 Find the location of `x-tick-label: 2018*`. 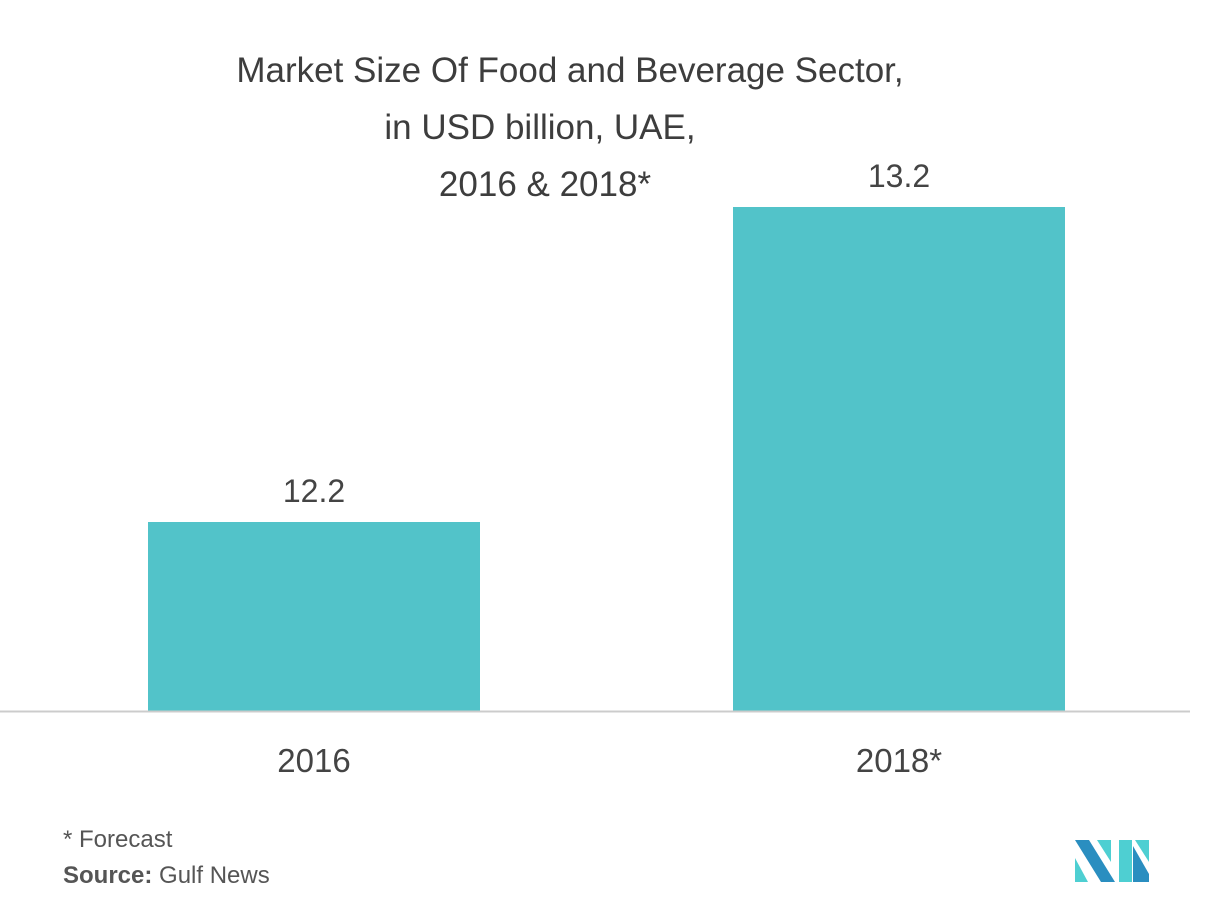

x-tick-label: 2018* is located at coordinates (899, 760).